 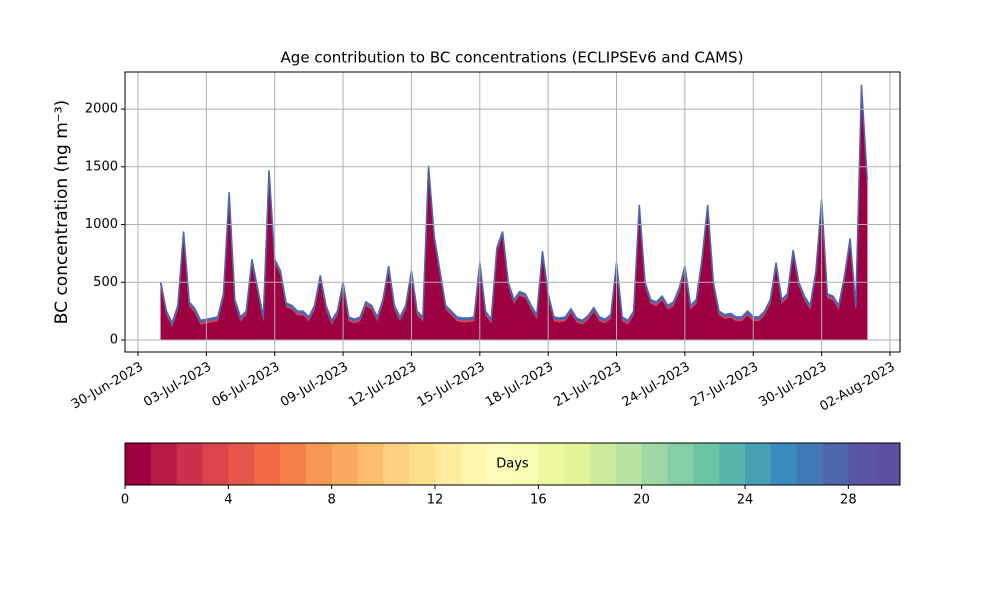 What do you see at coordinates (125, 500) in the screenshot?
I see `colorbar-tick-label: 0` at bounding box center [125, 500].